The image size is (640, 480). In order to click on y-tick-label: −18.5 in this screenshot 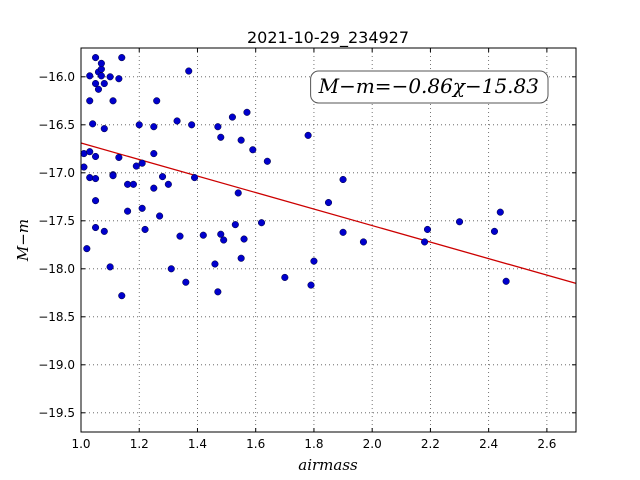, I will do `click(56, 317)`.